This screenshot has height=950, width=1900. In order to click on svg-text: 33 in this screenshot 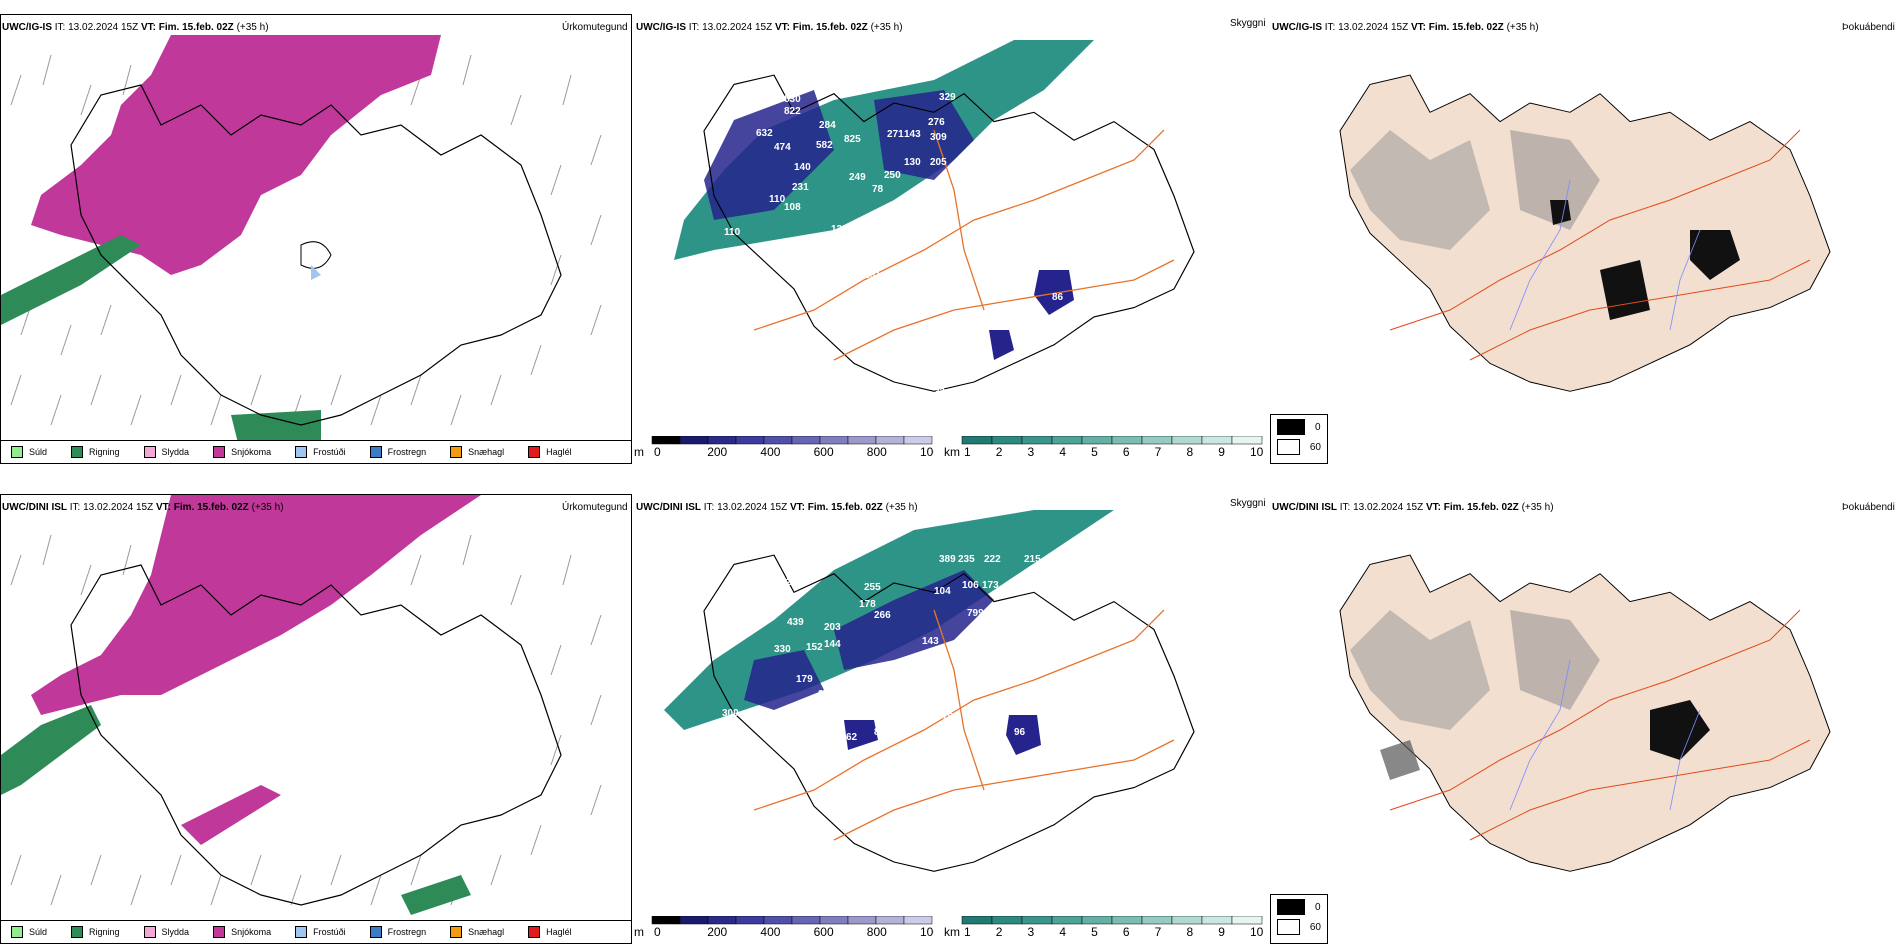, I will do `click(940, 392)`.